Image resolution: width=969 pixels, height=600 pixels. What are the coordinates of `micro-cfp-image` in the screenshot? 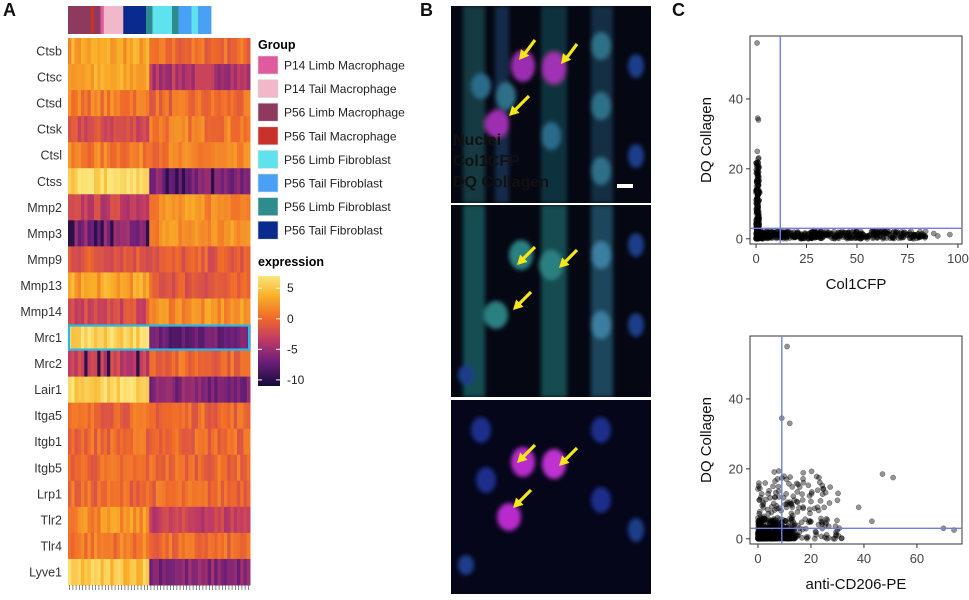 It's located at (551, 301).